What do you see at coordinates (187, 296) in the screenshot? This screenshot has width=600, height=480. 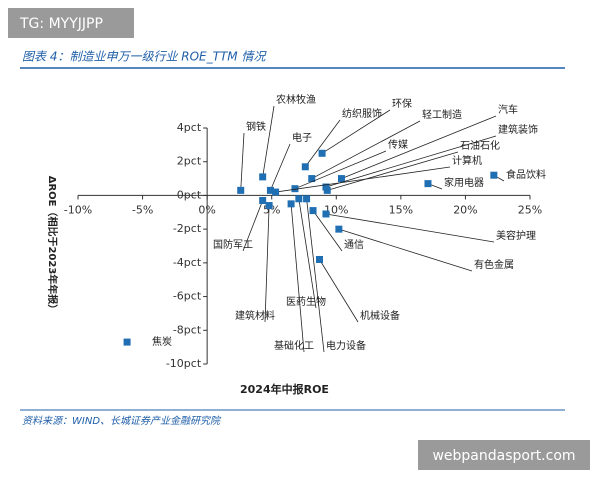 I see `y-tick-label: -6pct` at bounding box center [187, 296].